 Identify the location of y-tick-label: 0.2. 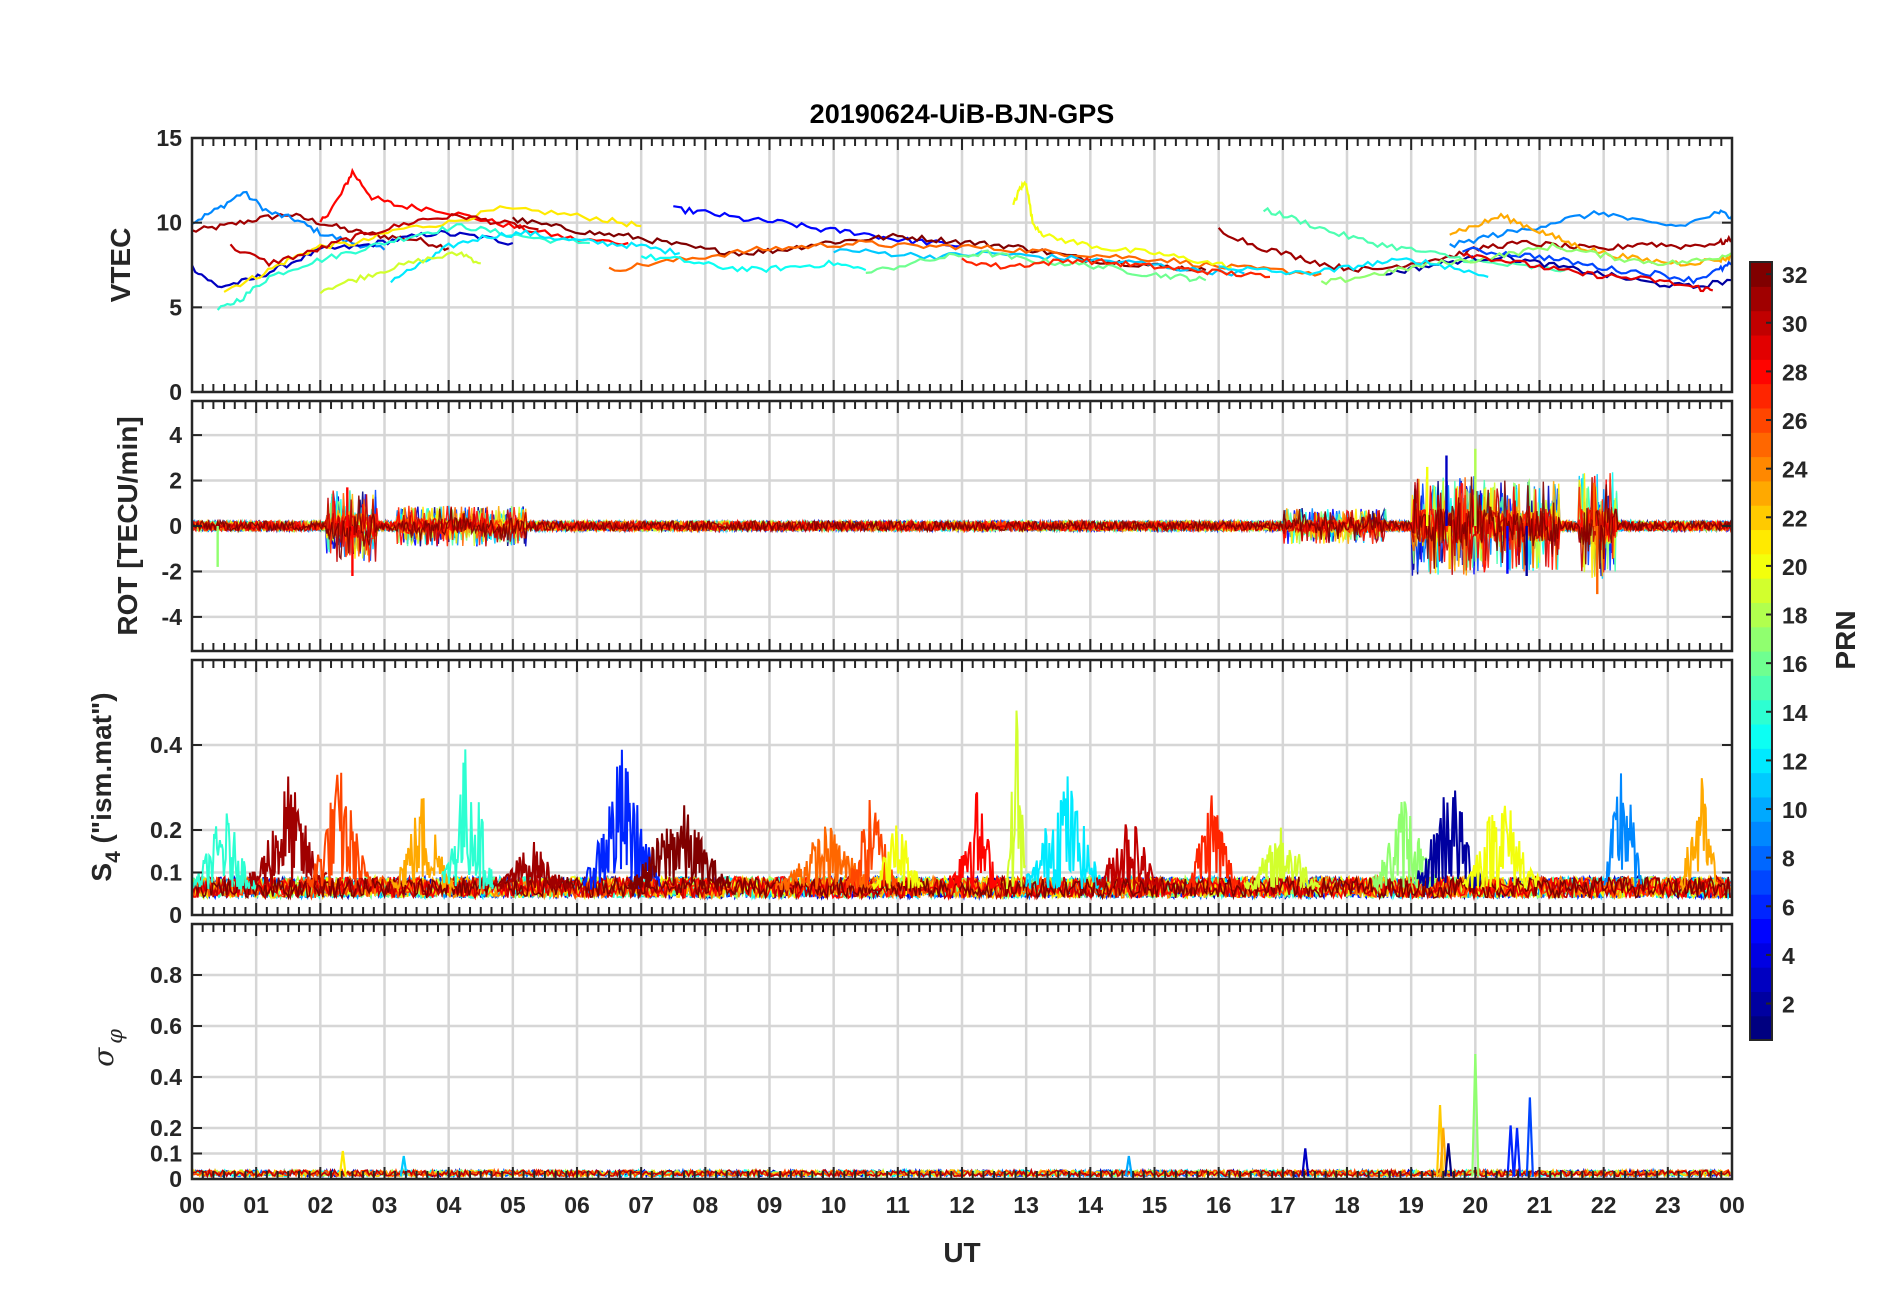
(166, 1128).